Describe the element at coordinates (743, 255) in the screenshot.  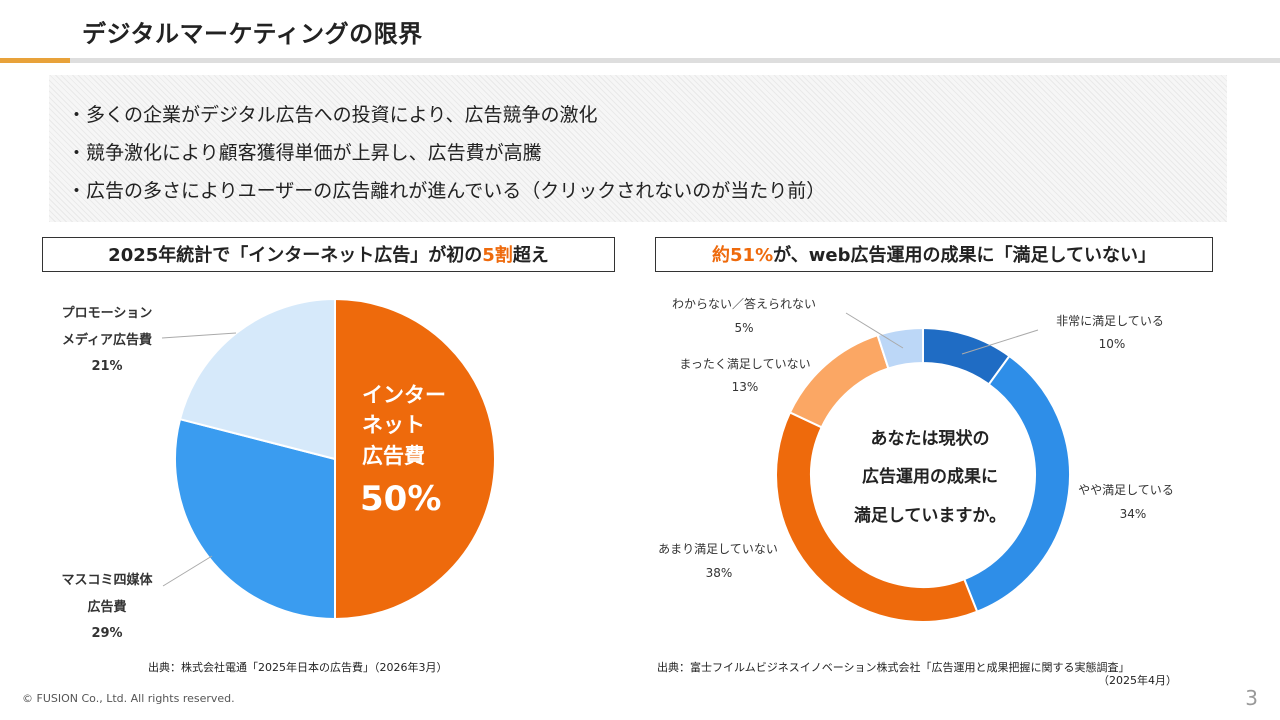
I see `right-heading-highlight: 約51%` at that location.